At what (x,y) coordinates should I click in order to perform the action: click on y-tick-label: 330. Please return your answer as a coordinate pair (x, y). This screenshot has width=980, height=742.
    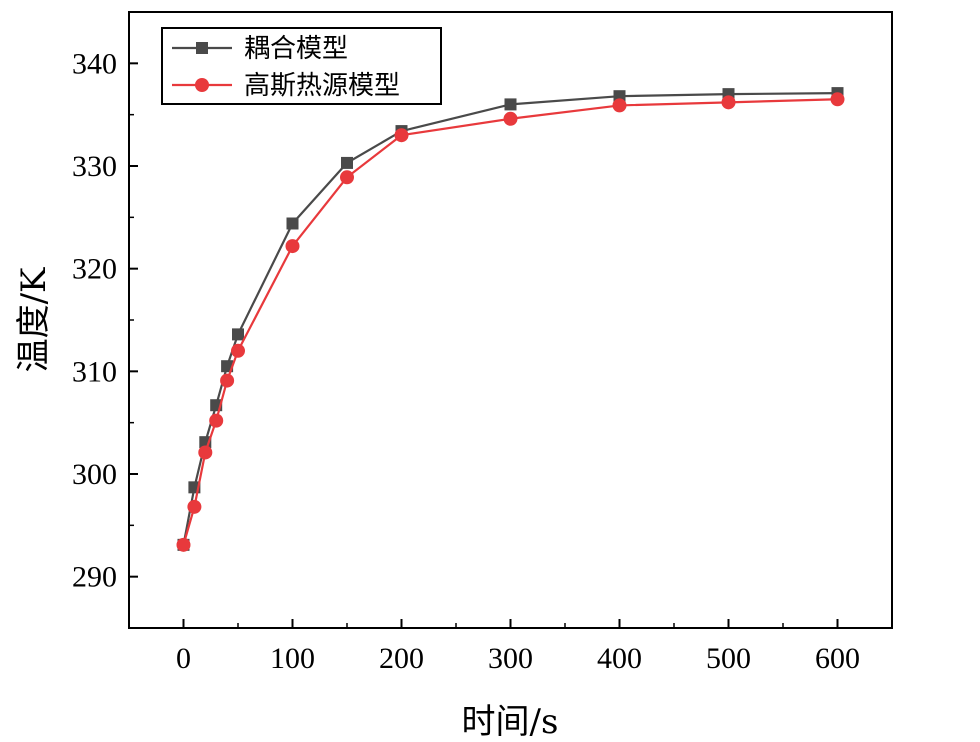
    Looking at the image, I should click on (94, 166).